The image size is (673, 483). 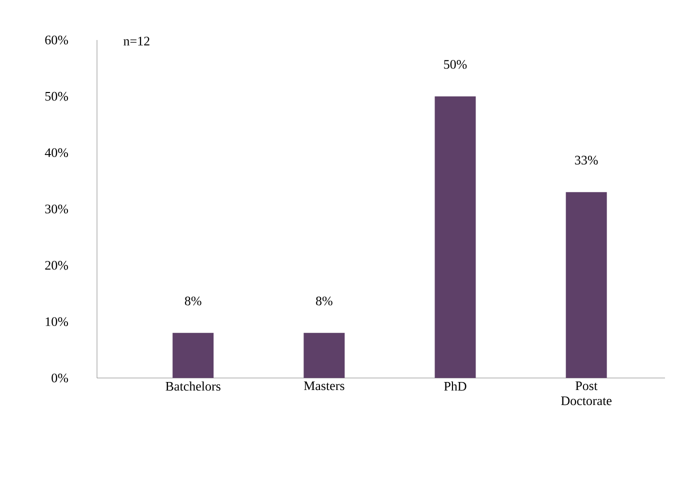 What do you see at coordinates (56, 153) in the screenshot?
I see `y-tick-label: 40%` at bounding box center [56, 153].